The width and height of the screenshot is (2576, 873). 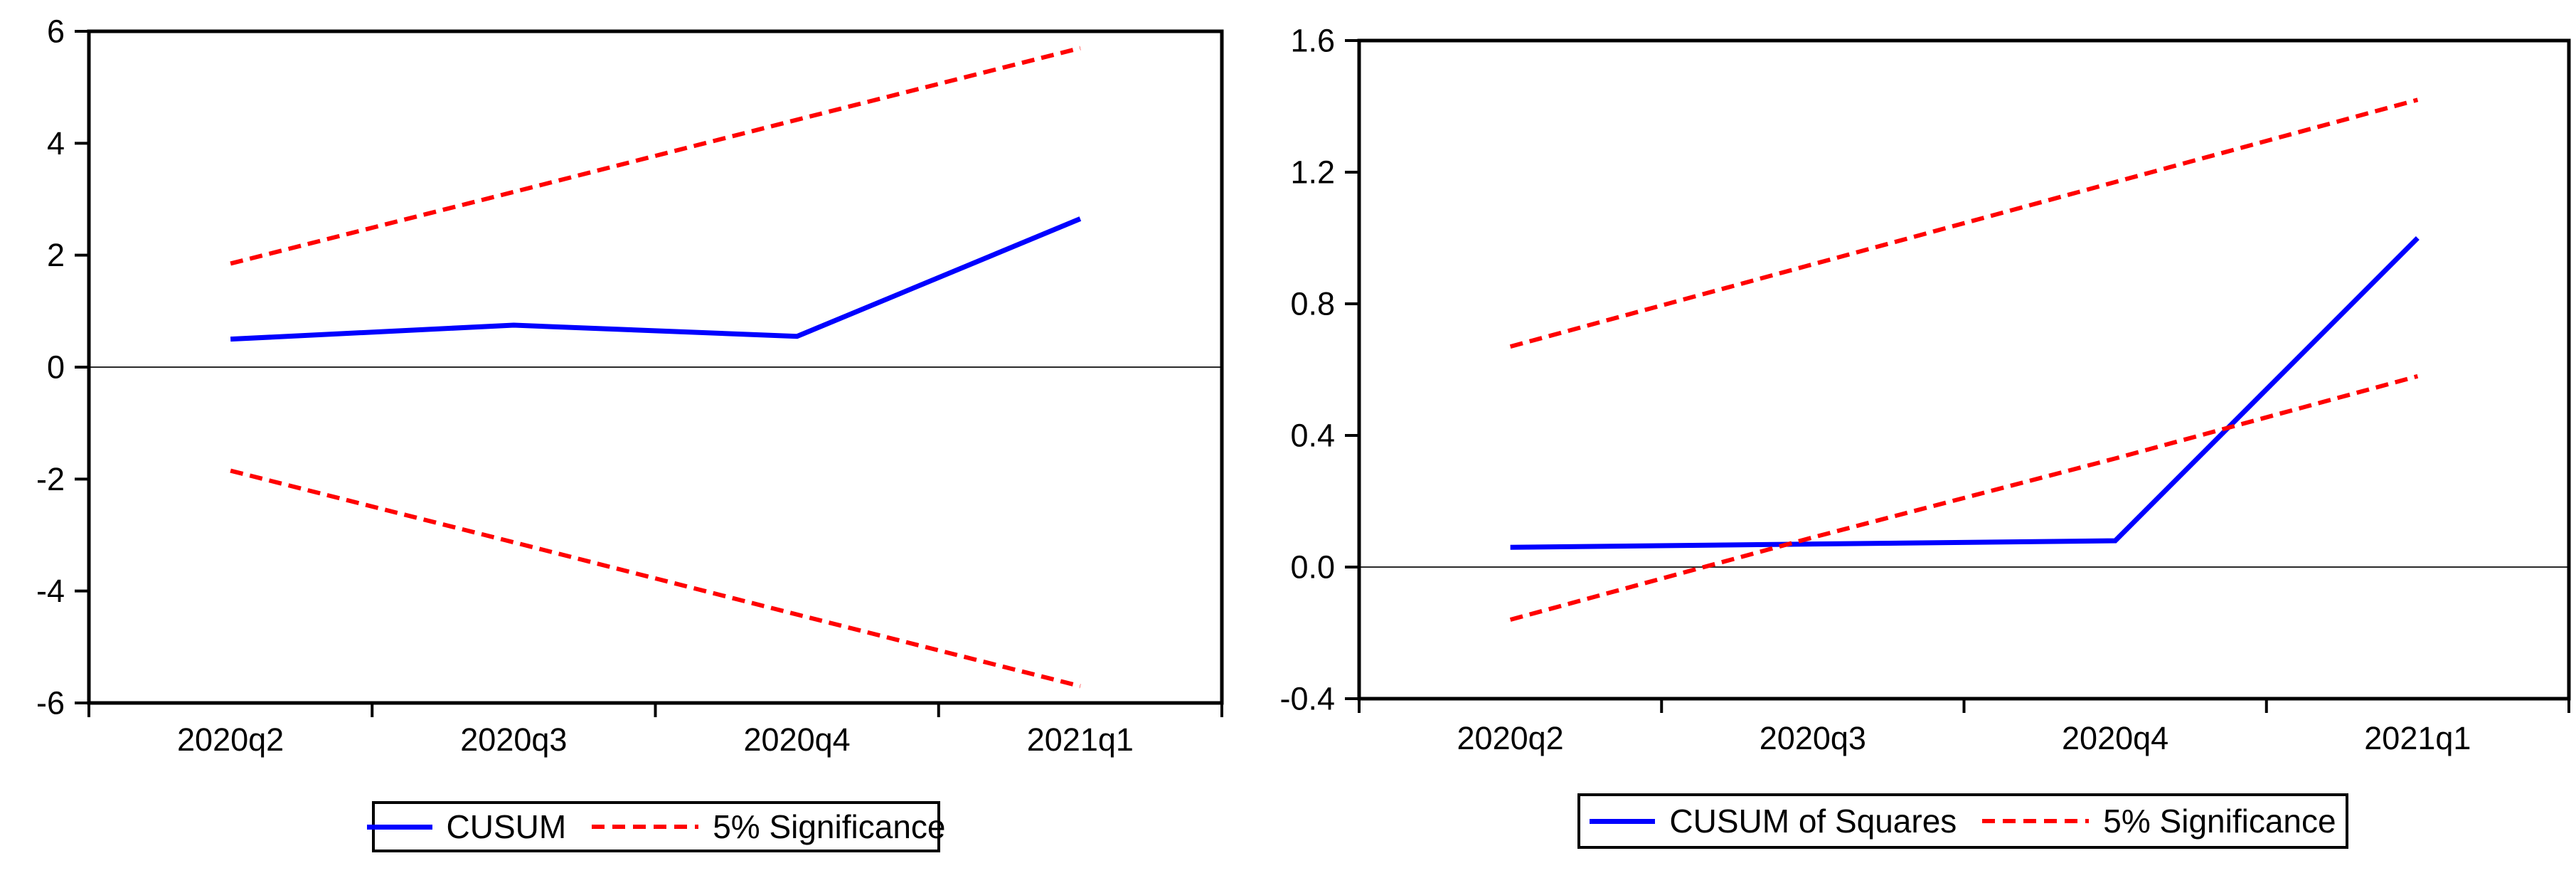 What do you see at coordinates (56, 143) in the screenshot?
I see `y-tick-label: 4` at bounding box center [56, 143].